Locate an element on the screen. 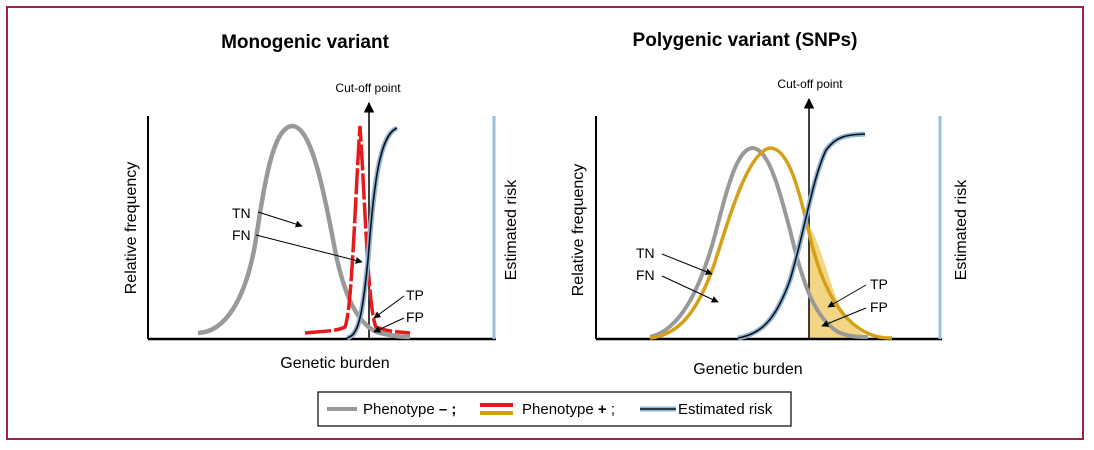 This screenshot has width=1094, height=450. left-fp-arrow is located at coordinates (389, 325).